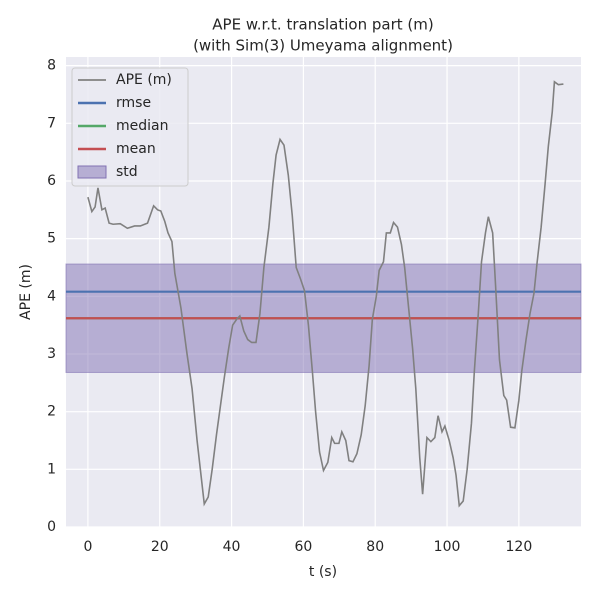 The height and width of the screenshot is (600, 600). I want to click on x-tick-label: 0, so click(87, 547).